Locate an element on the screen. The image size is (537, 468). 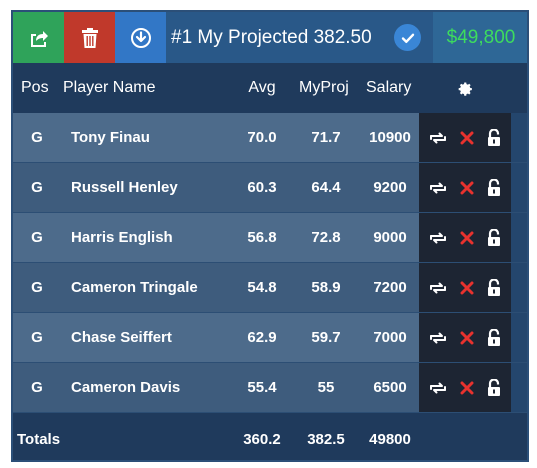
player-avg: 56.8 is located at coordinates (262, 237).